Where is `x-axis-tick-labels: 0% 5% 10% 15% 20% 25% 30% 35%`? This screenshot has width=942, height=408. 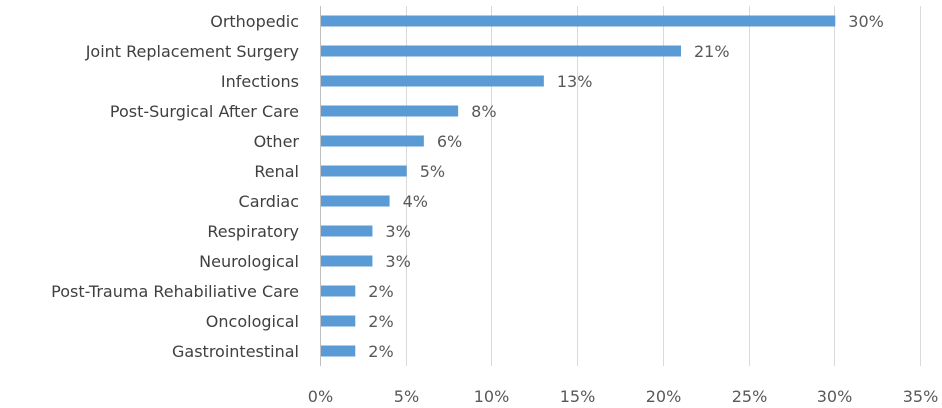
x-axis-tick-labels: 0% 5% 10% 15% 20% 25% 30% 35% is located at coordinates (623, 396).